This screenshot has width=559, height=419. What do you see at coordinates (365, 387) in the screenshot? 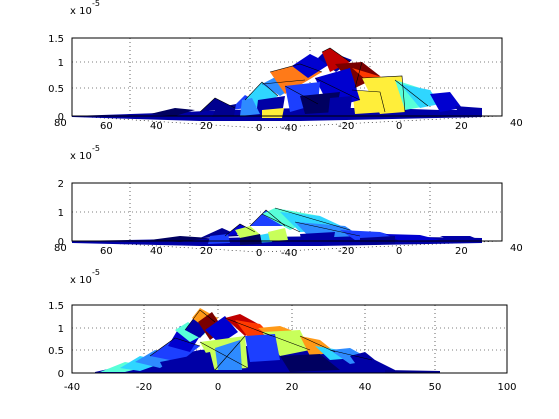
I see `panel-3-xtick-label: 40` at bounding box center [365, 387].